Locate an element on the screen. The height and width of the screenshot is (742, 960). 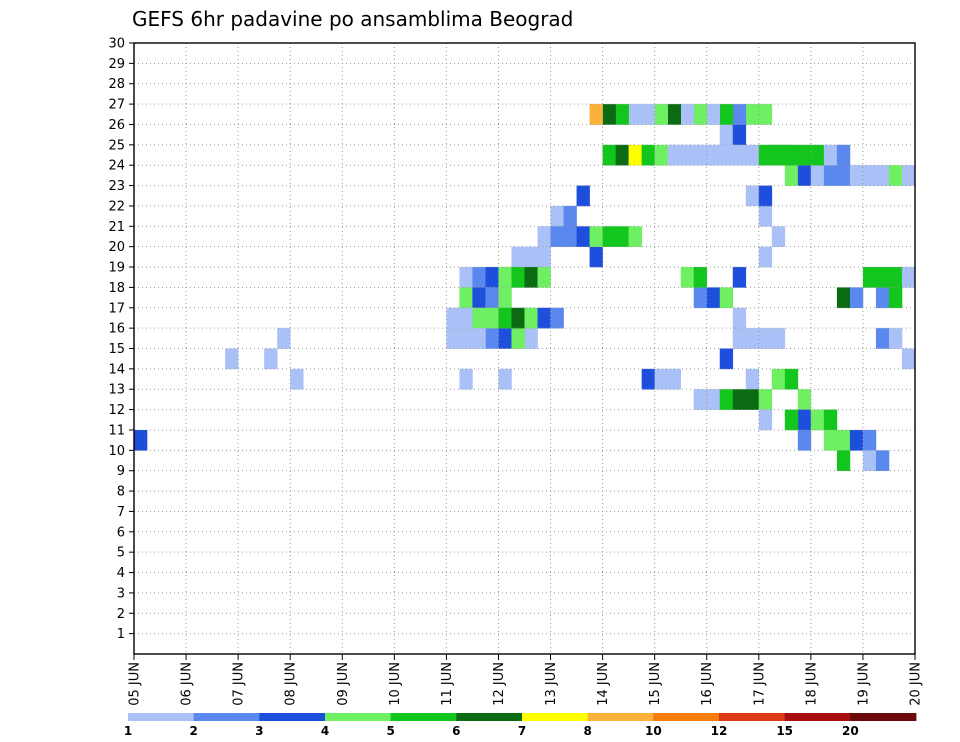
y-tick-label: 2 is located at coordinates (121, 614).